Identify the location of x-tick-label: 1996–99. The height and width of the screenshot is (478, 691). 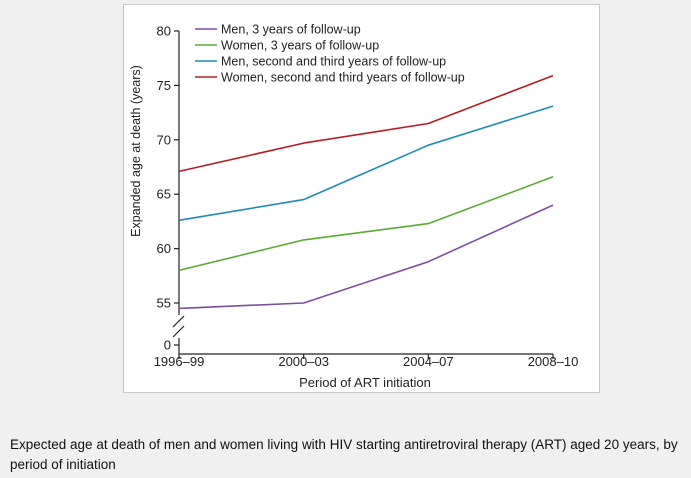
(179, 361).